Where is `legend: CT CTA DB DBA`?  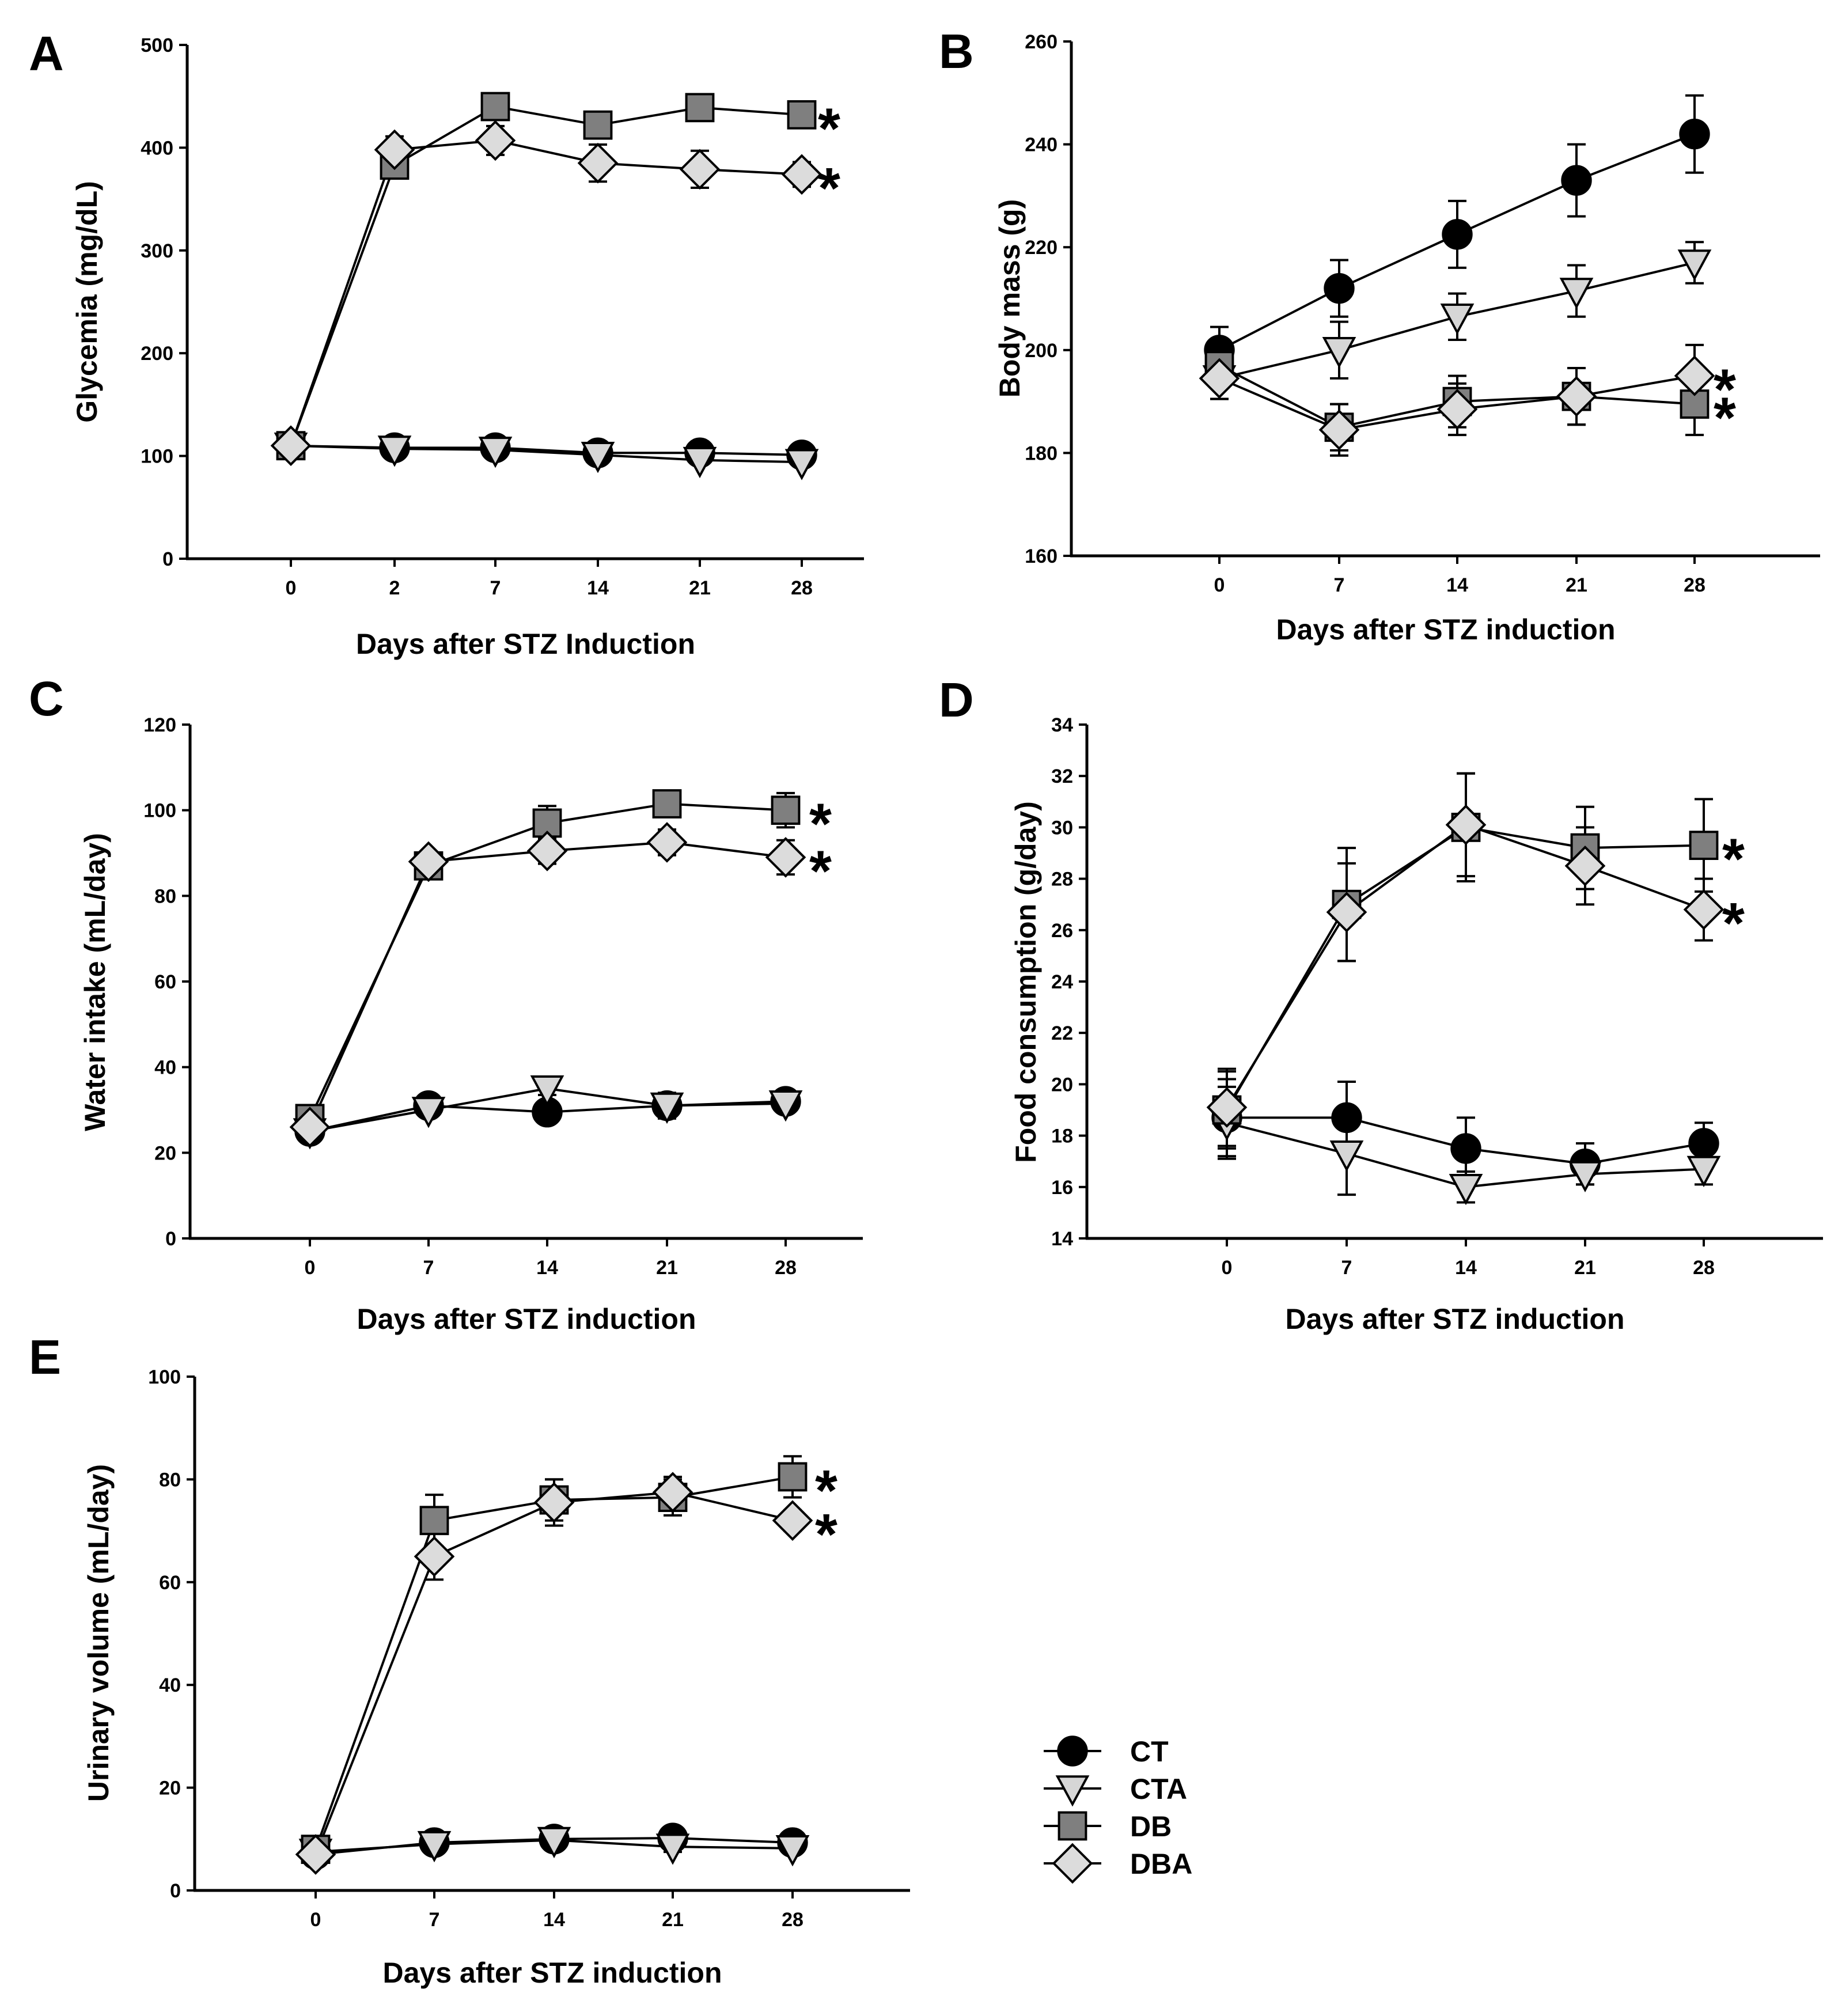
legend: CT CTA DB DBA is located at coordinates (1118, 1809).